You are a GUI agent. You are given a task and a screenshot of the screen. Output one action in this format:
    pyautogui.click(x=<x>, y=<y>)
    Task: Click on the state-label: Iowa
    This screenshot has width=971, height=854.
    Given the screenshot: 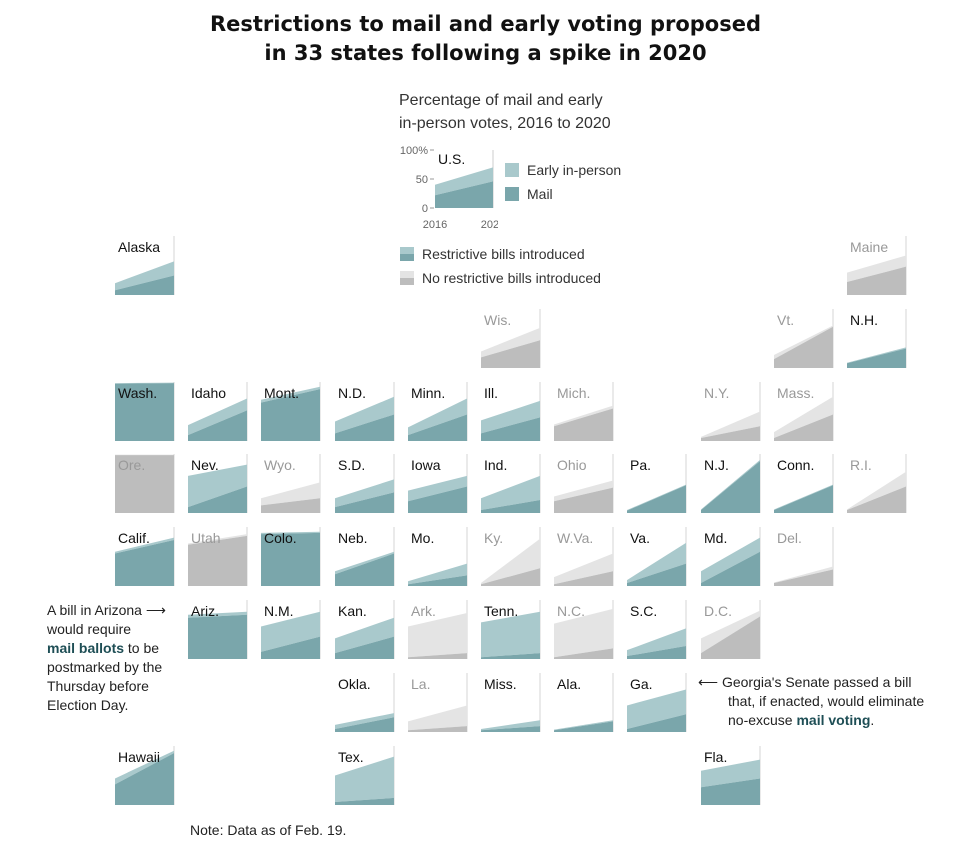 What is the action you would take?
    pyautogui.click(x=426, y=465)
    